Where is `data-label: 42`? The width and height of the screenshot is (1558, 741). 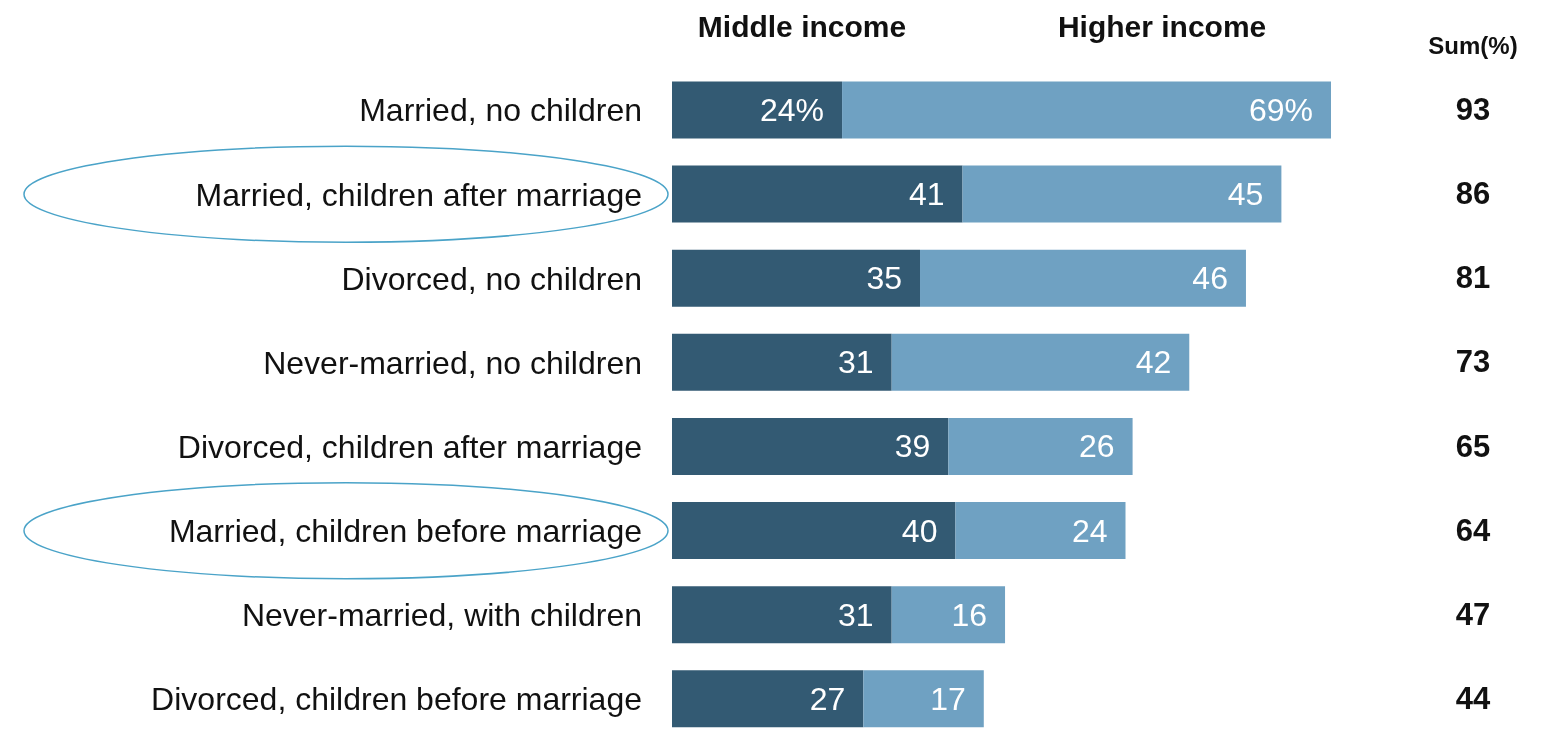
data-label: 42 is located at coordinates (1153, 362).